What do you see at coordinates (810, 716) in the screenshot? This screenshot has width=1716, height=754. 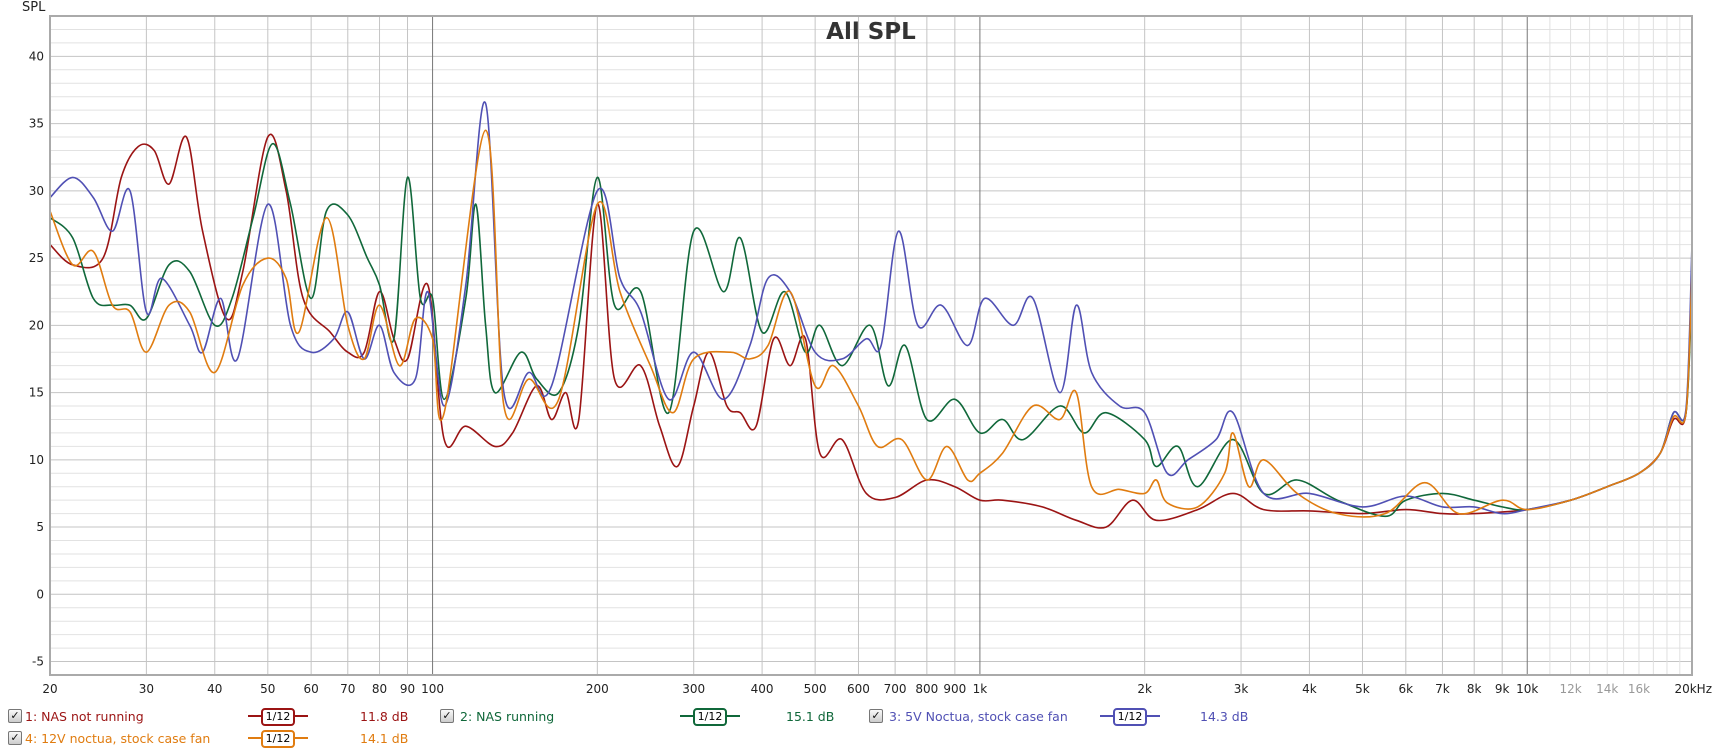 I see `level-value: 15.1 dB` at bounding box center [810, 716].